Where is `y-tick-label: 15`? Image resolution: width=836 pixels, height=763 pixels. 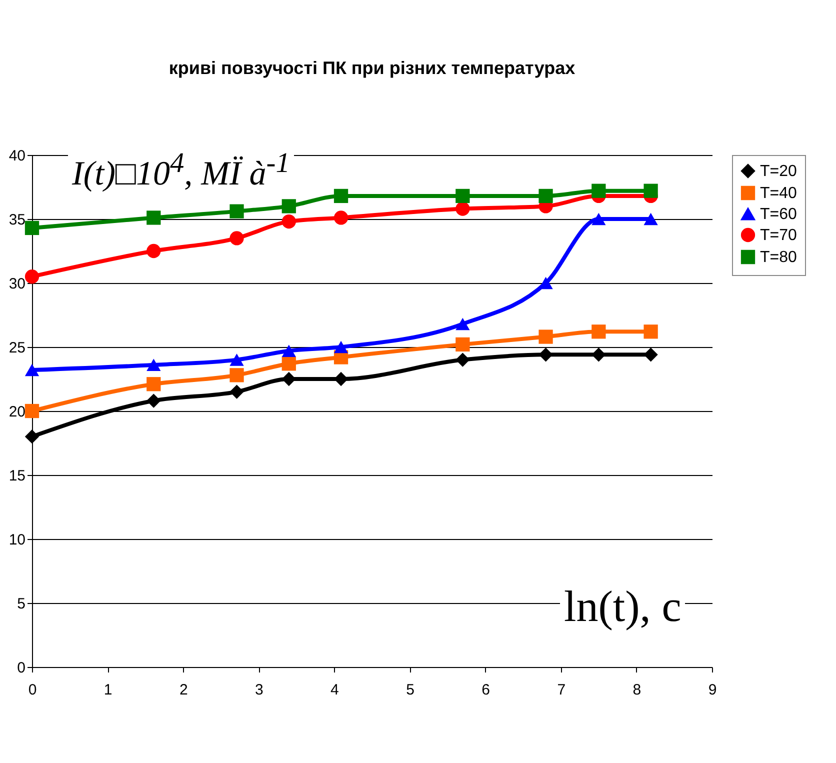 y-tick-label: 15 is located at coordinates (17, 476).